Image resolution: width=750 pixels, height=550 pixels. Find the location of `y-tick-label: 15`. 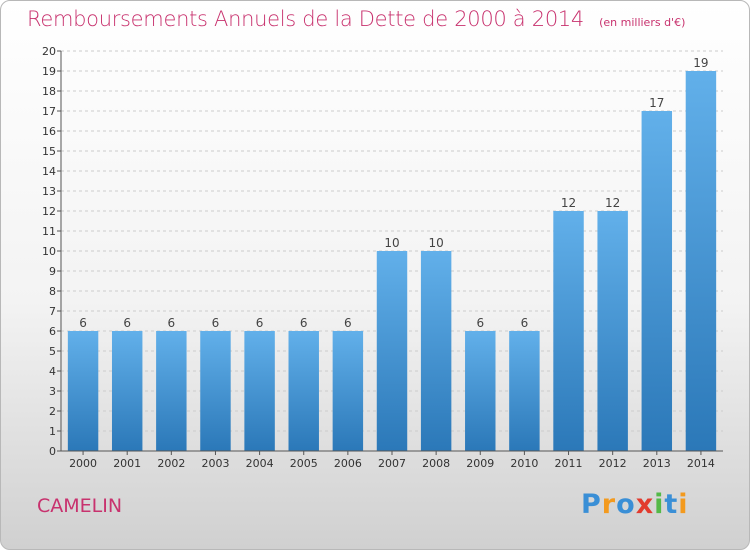

y-tick-label: 15 is located at coordinates (49, 151).